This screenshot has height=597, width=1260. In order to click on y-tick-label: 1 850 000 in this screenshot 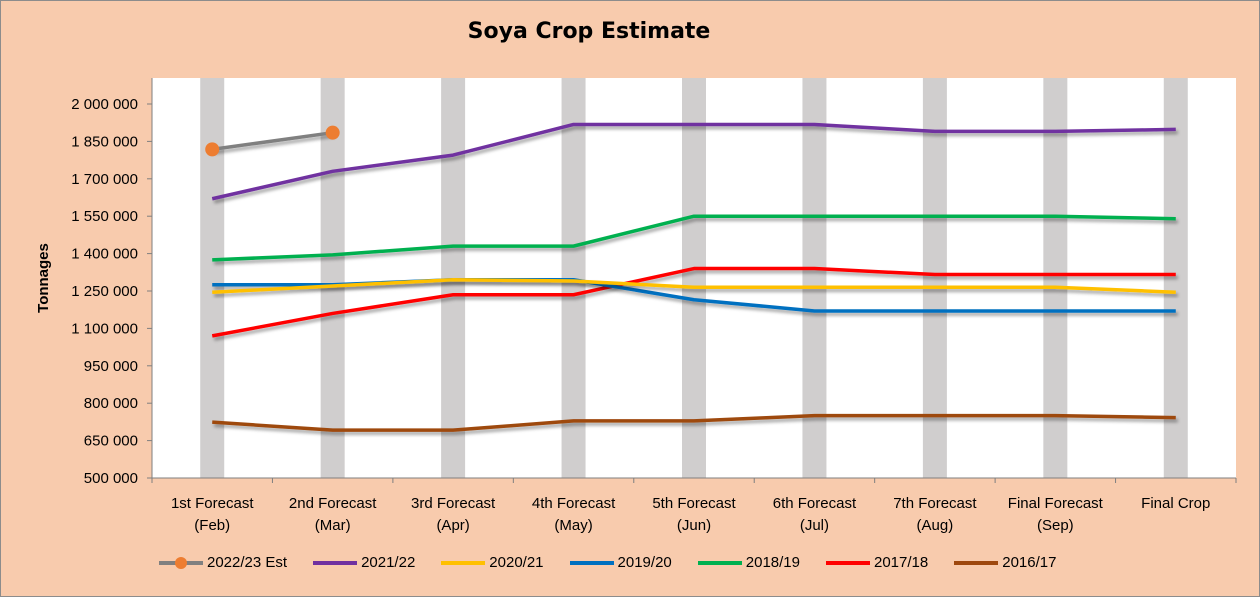, I will do `click(104, 141)`.